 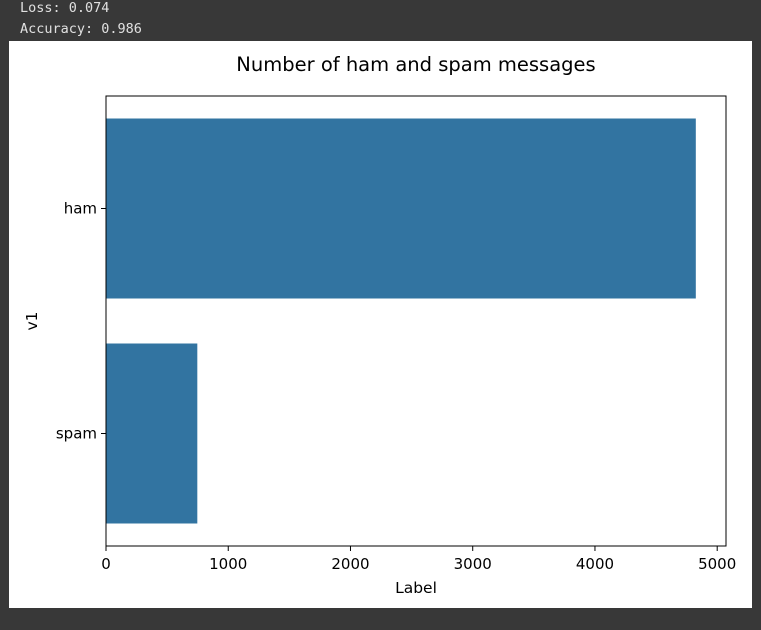 I want to click on x-tick-label-0: 0, so click(x=106, y=564).